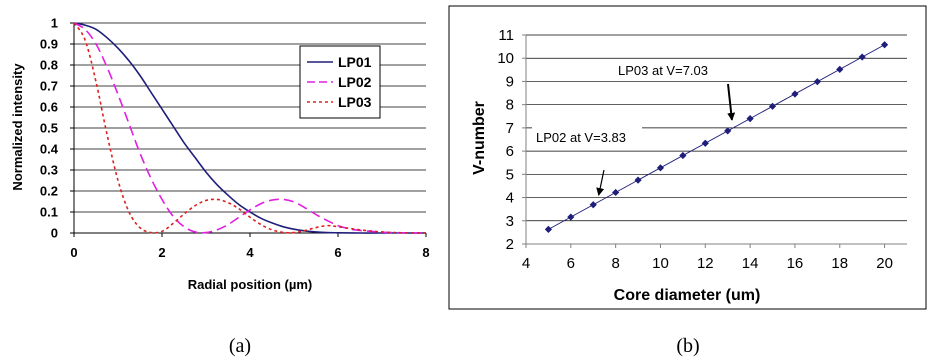  Describe the element at coordinates (49, 86) in the screenshot. I see `chart-a-y-tick-label: 0.7` at that location.